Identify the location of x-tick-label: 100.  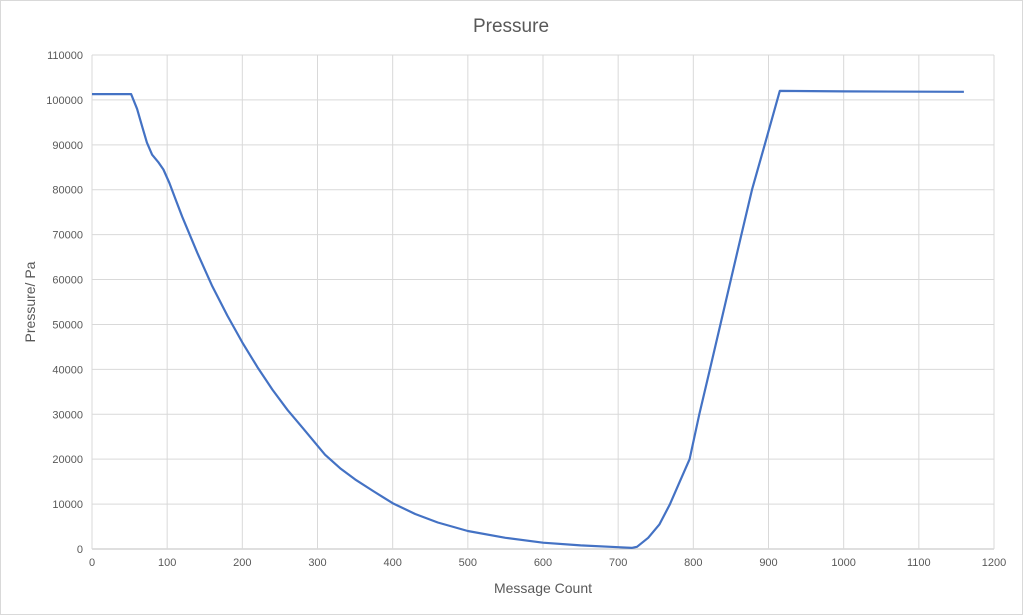
(167, 563).